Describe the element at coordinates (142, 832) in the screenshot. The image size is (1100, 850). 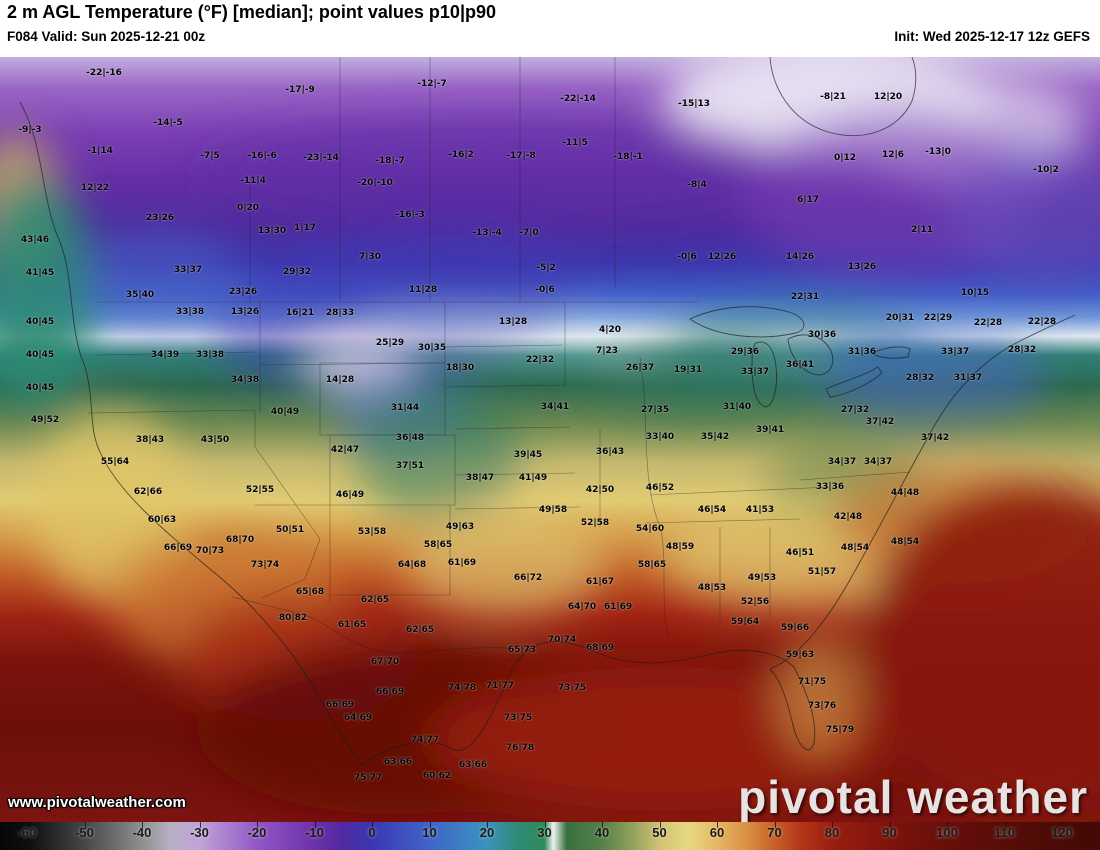
I see `colorbar-tick-label: -40` at that location.